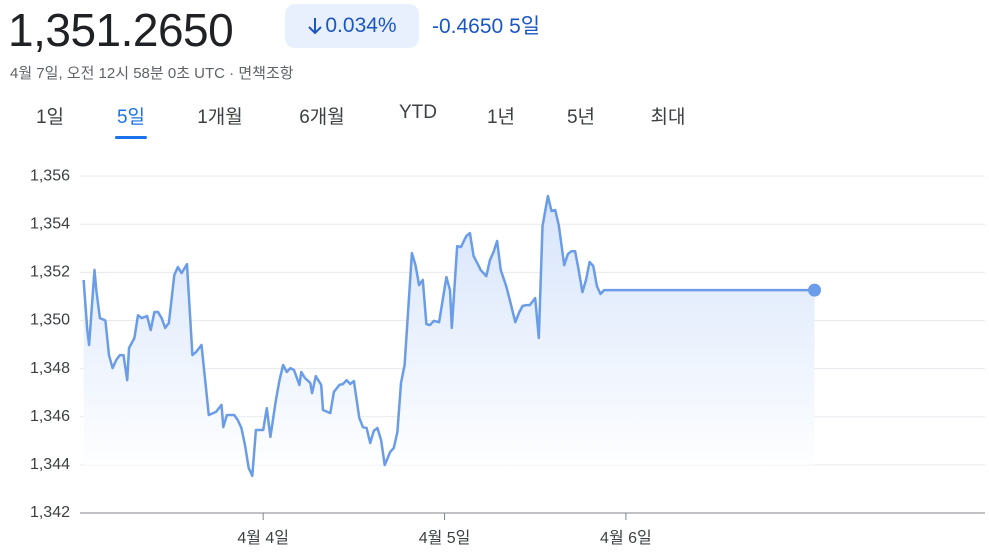  Describe the element at coordinates (50, 368) in the screenshot. I see `y-tick-label: 1,348` at that location.